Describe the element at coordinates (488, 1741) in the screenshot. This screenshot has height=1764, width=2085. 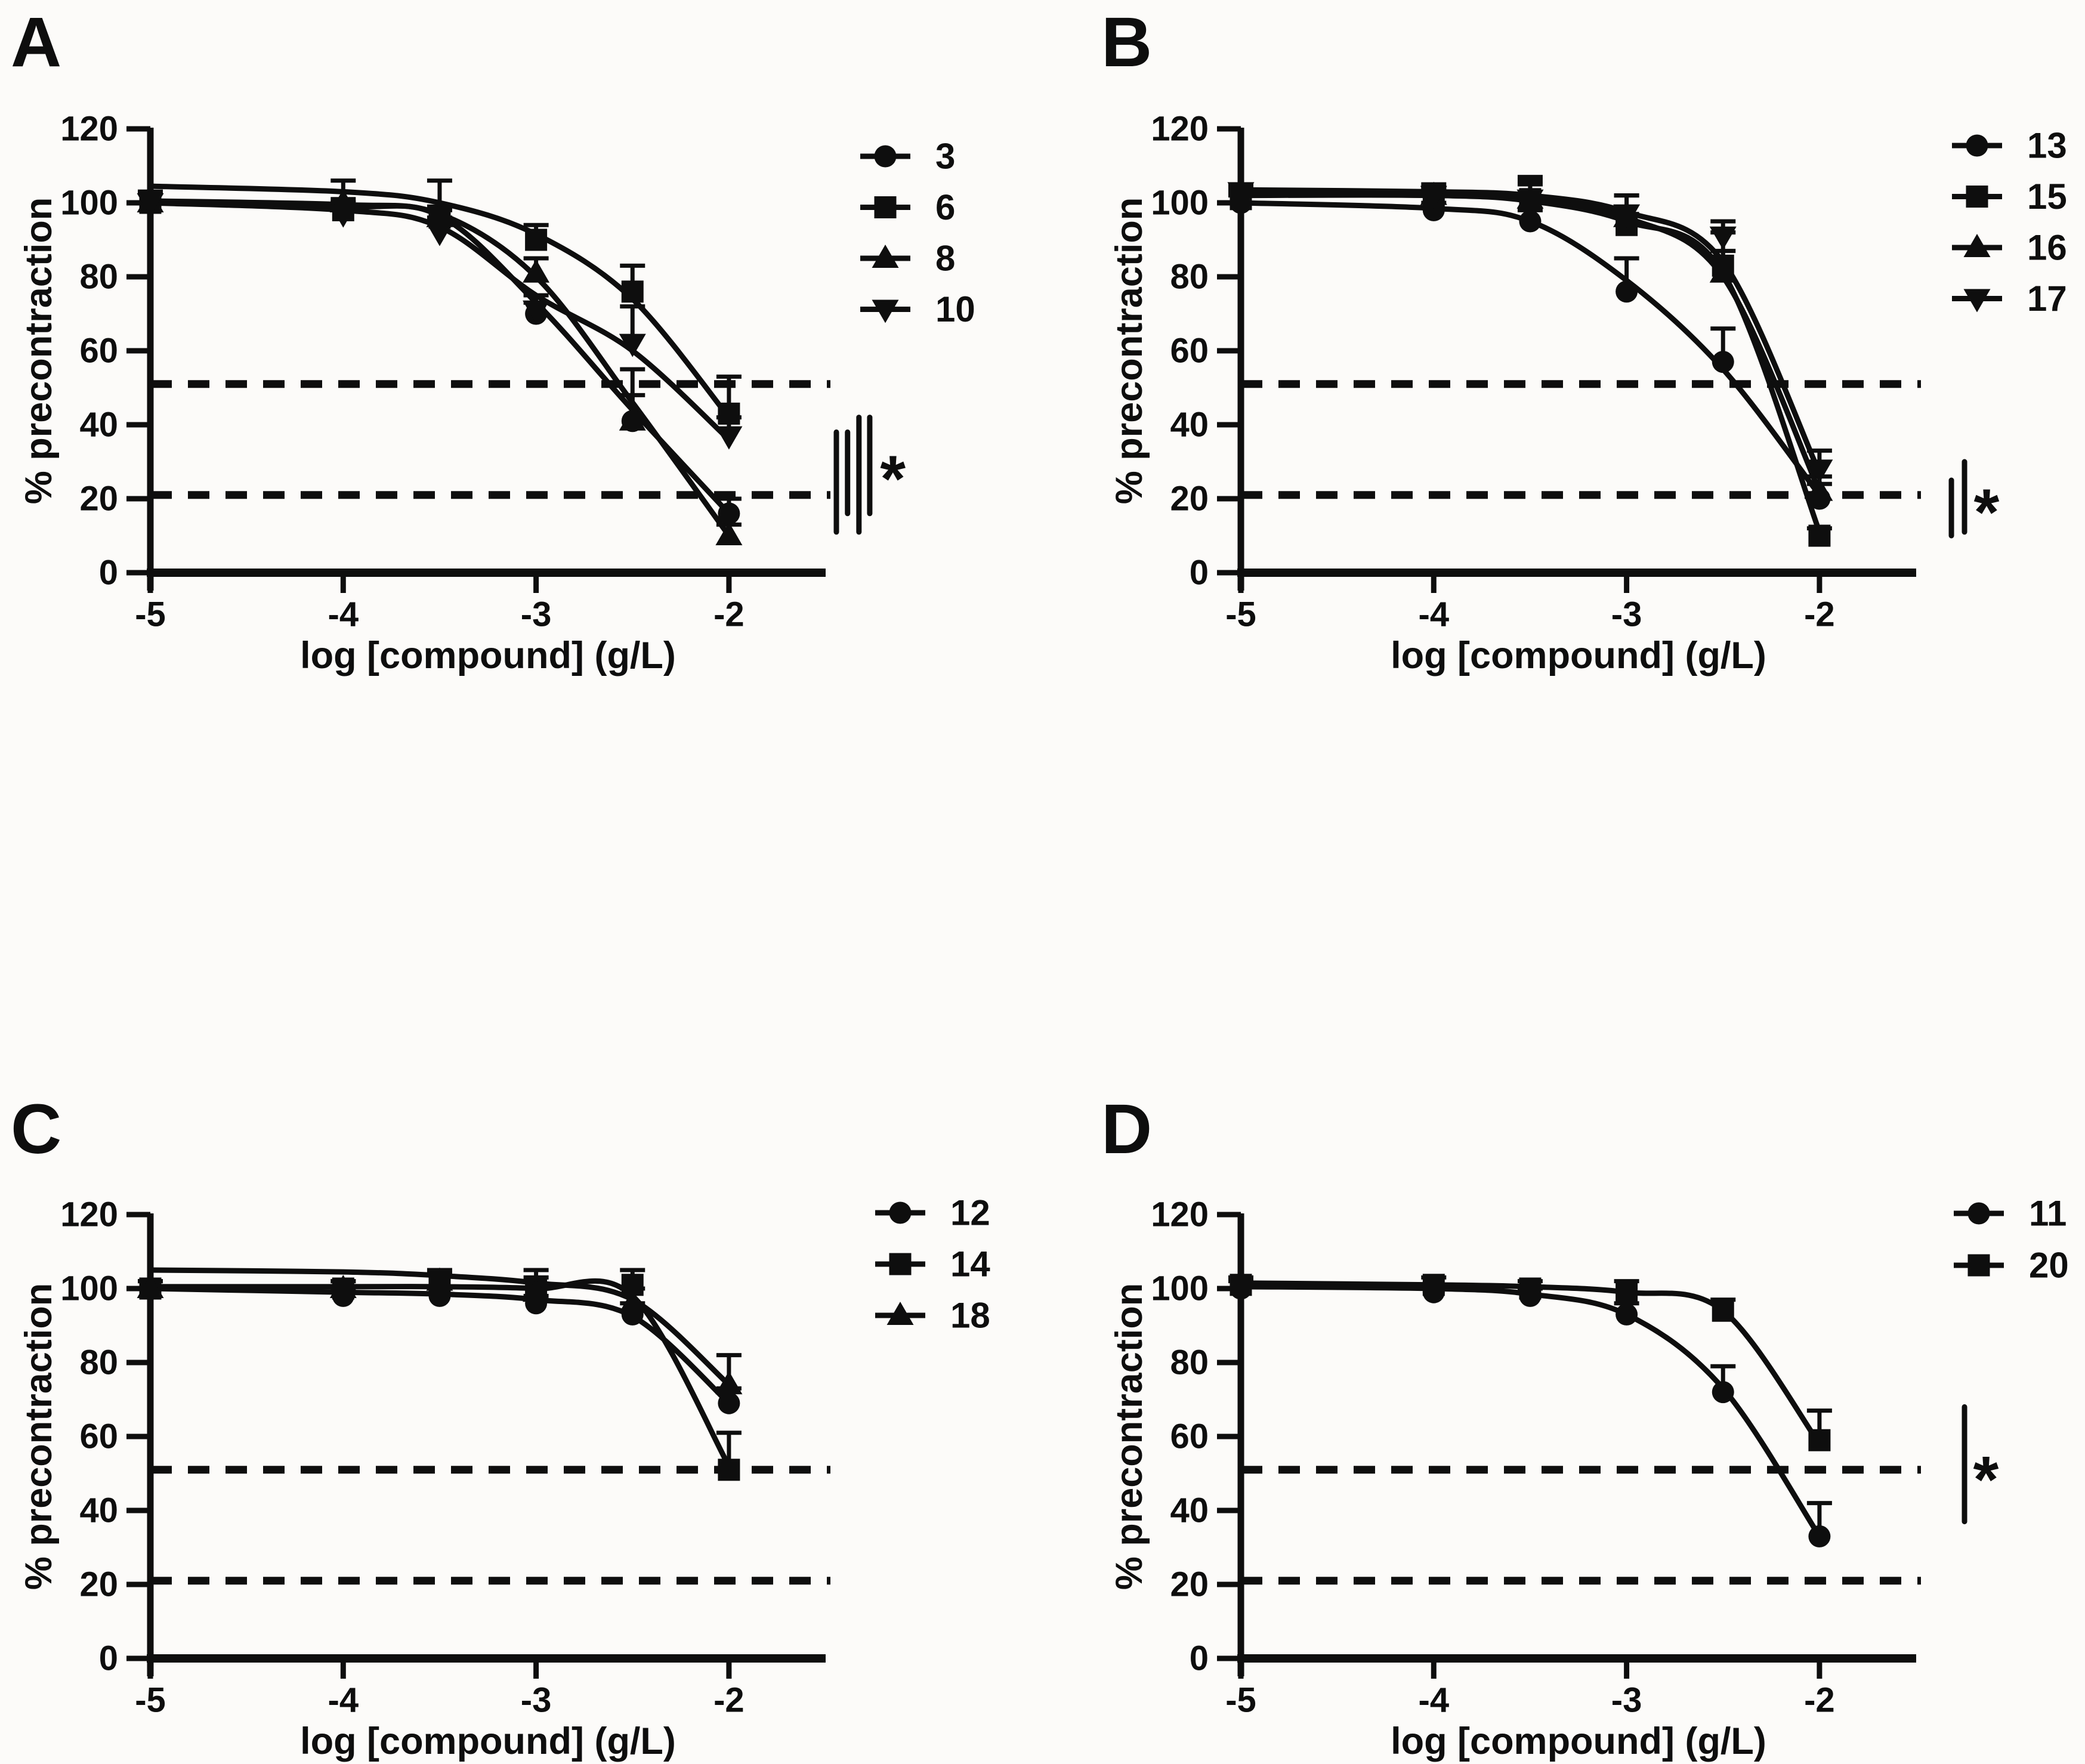
I see `x-axis-title: log [compound] (g/L)` at that location.